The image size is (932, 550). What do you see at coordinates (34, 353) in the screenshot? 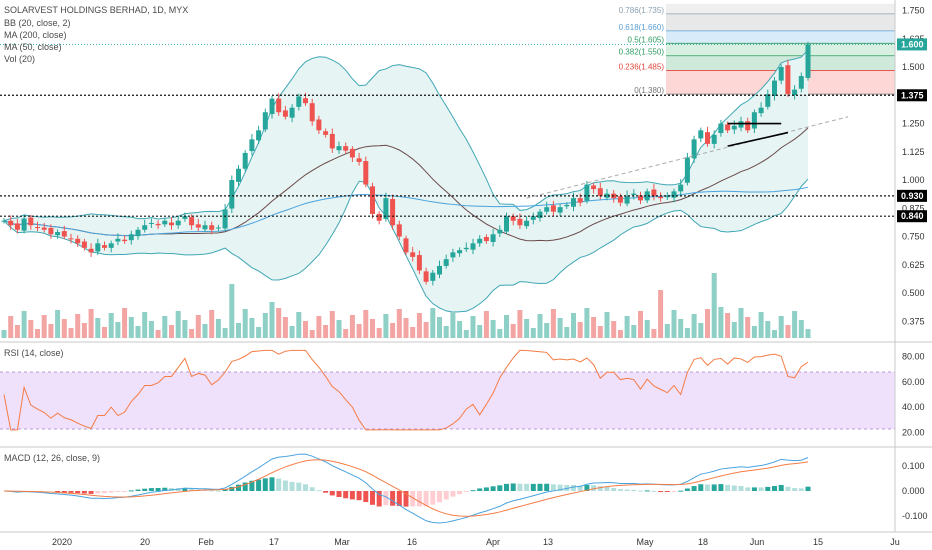
I see `legend-rsi: RSI (14, close)` at bounding box center [34, 353].